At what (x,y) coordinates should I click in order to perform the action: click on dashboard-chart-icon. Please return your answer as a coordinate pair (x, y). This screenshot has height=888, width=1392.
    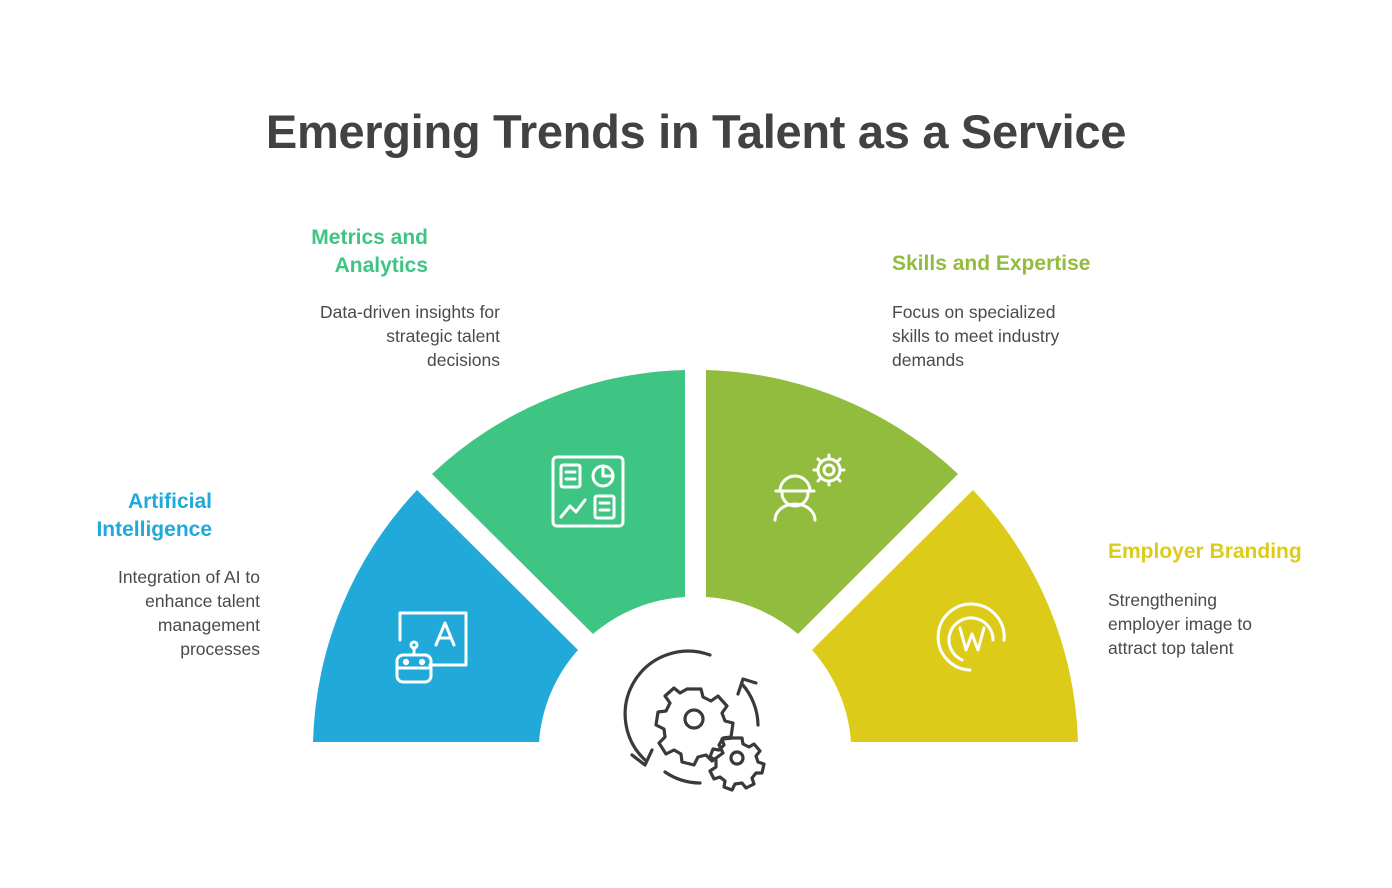
    Looking at the image, I should click on (588, 491).